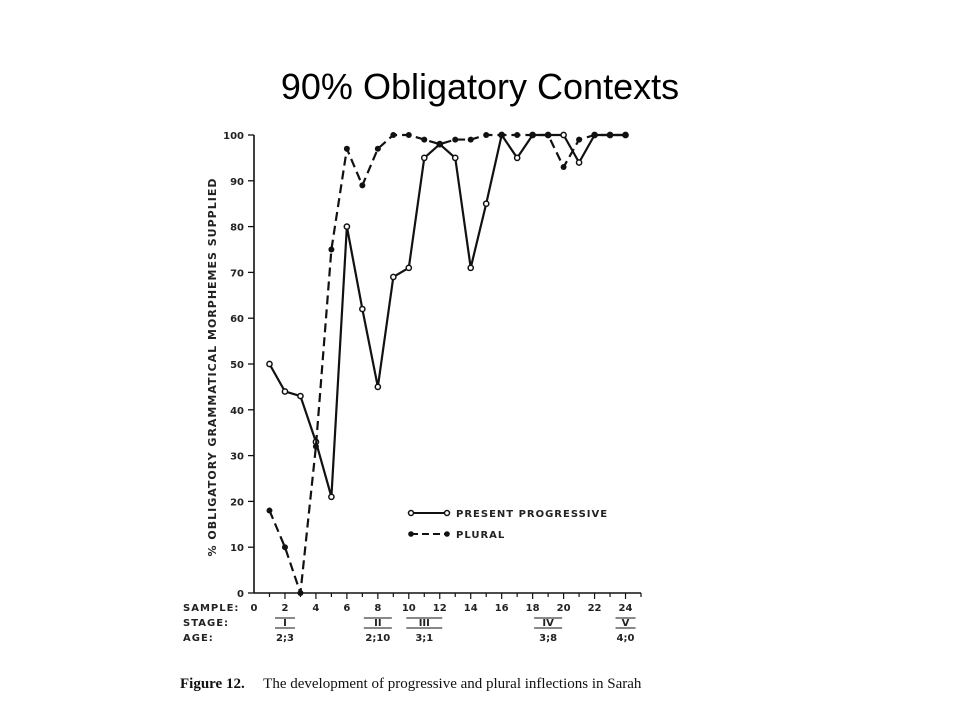 This screenshot has width=960, height=720. Describe the element at coordinates (237, 548) in the screenshot. I see `y-tick-label: 10` at that location.